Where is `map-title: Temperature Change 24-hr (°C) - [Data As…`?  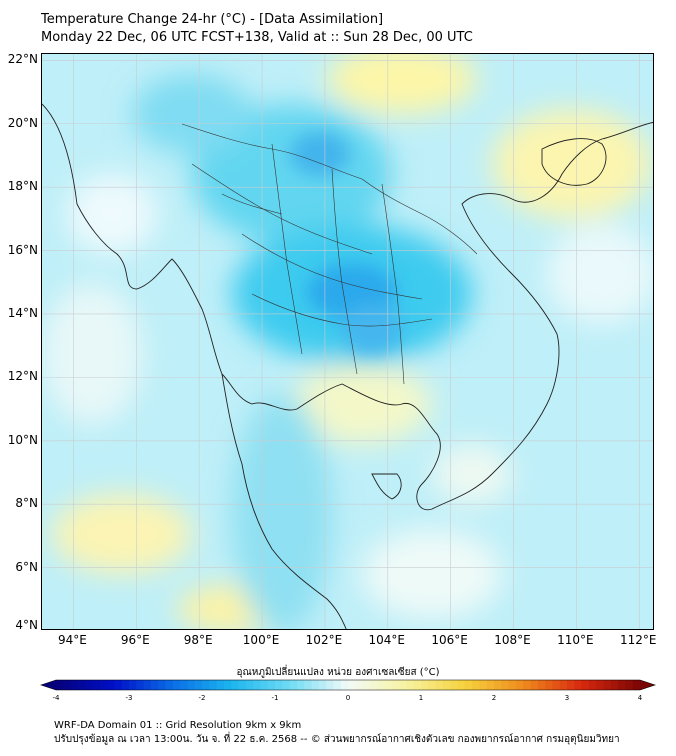 map-title: Temperature Change 24-hr (°C) - [Data As… is located at coordinates (212, 19).